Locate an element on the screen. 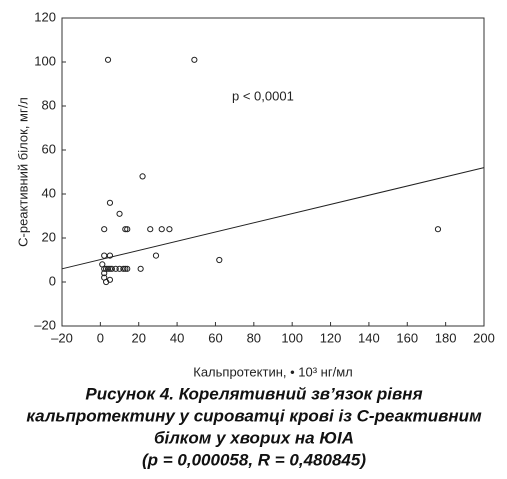  x-tick-label: 0 is located at coordinates (100, 337).